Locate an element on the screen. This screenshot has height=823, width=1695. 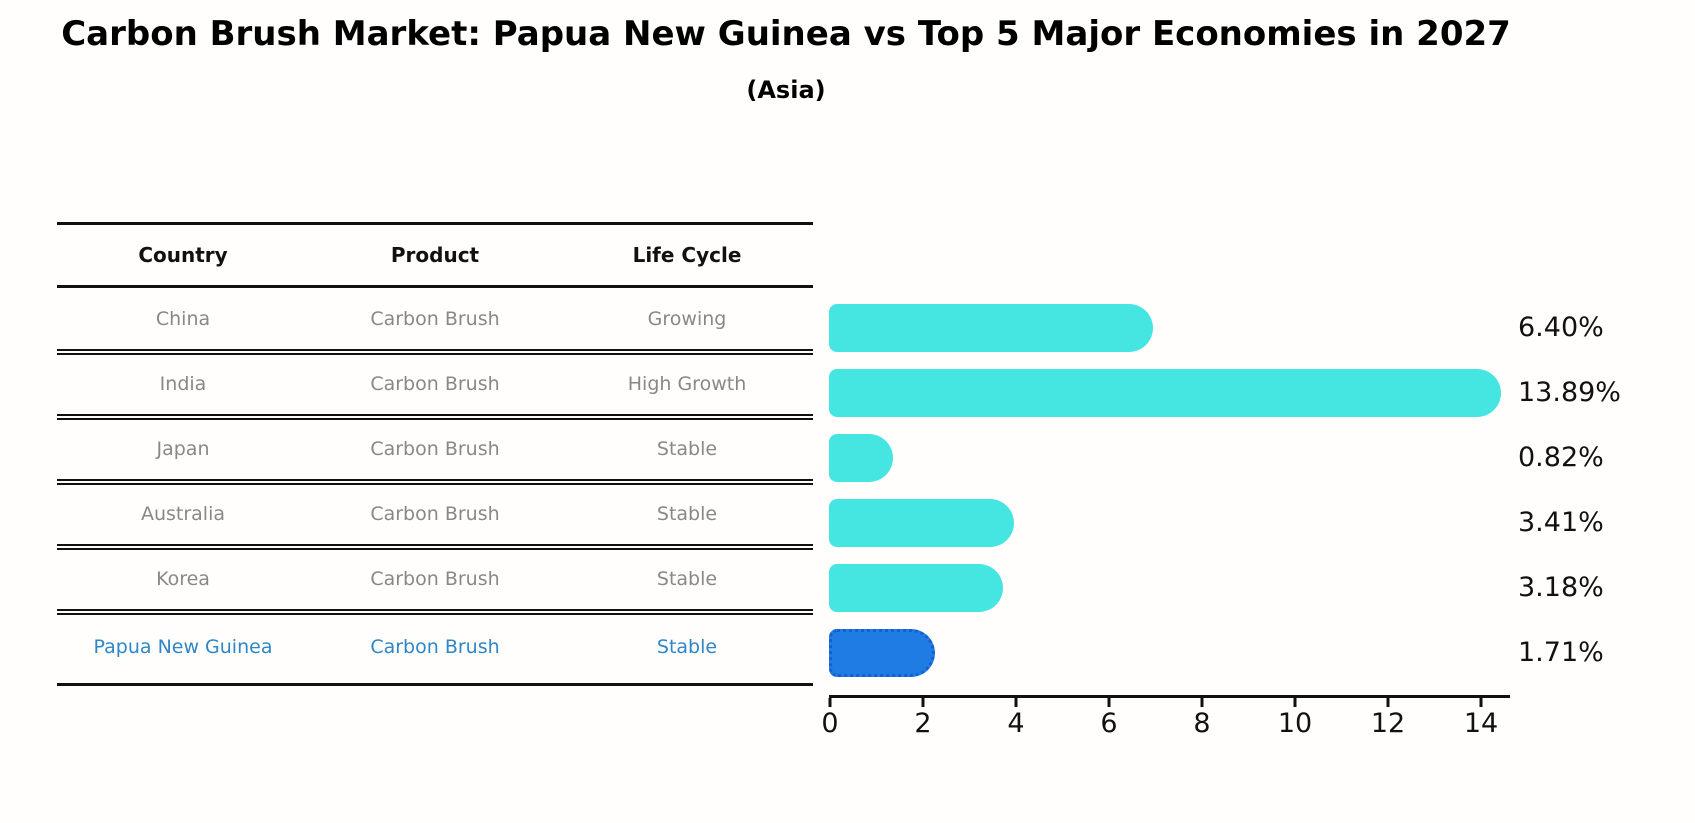
table-row-india: India Carbon Brush High Growth is located at coordinates (435, 383).